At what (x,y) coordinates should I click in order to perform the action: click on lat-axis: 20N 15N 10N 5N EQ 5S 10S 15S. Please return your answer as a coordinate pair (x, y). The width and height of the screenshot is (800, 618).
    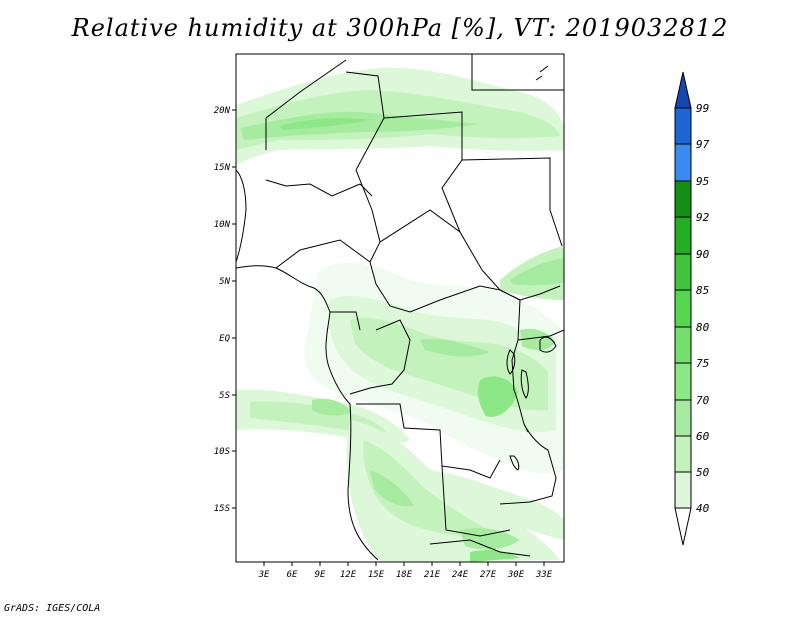
    Looking at the image, I should click on (225, 310).